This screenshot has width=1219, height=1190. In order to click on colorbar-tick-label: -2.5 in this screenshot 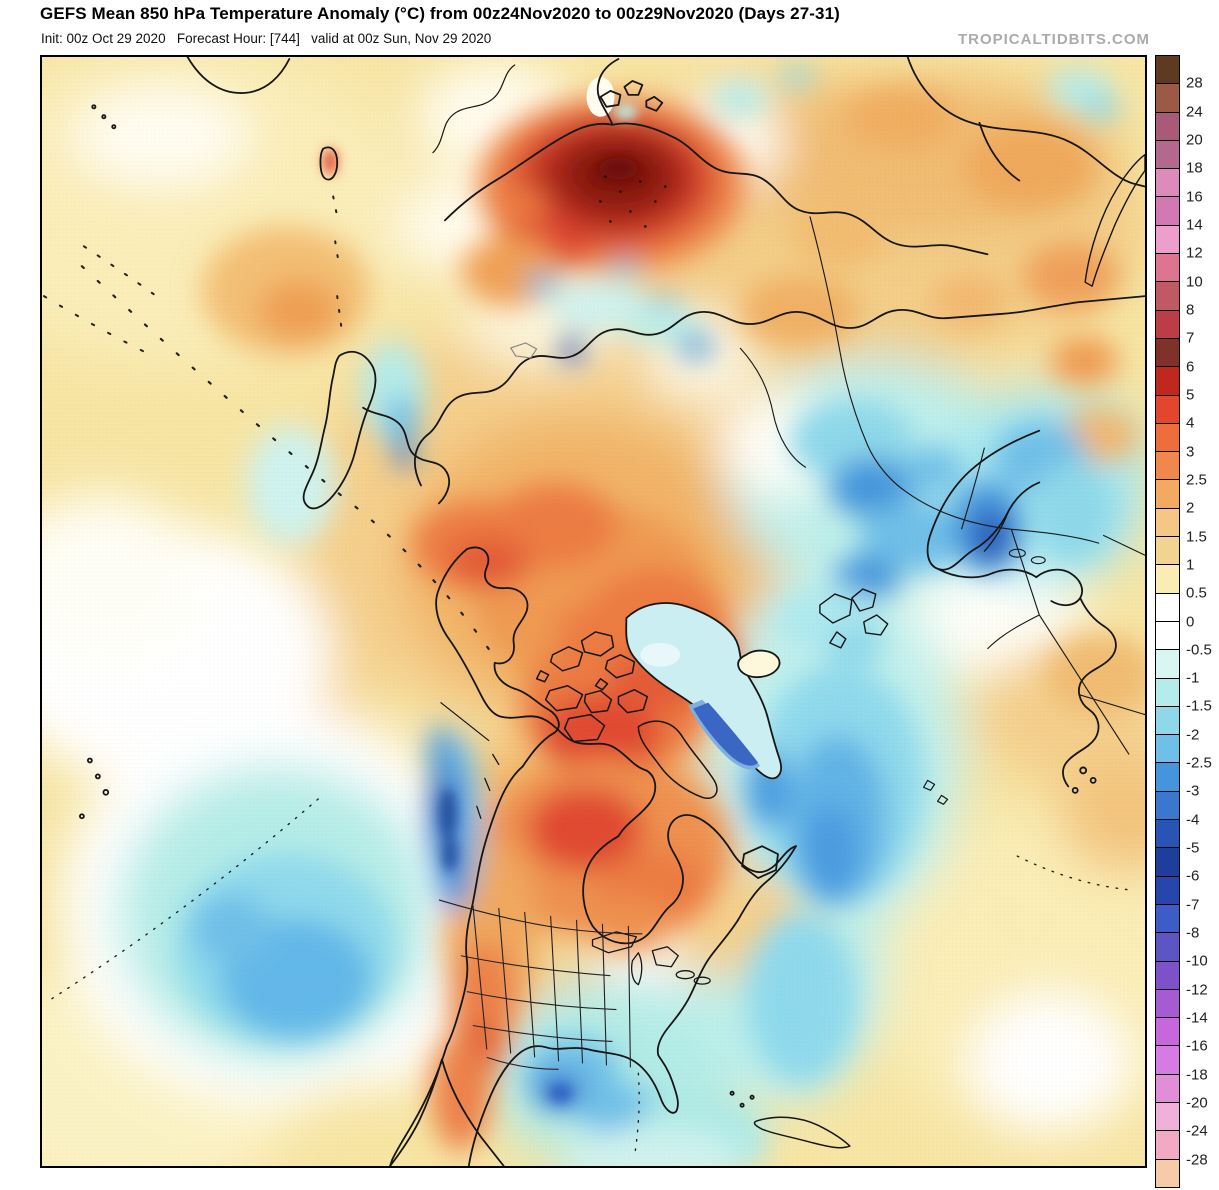, I will do `click(1199, 763)`.